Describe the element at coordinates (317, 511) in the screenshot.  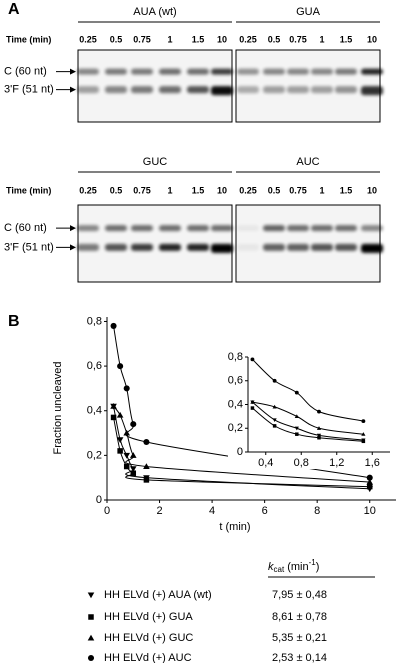
I see `x-tick-label: 8` at that location.